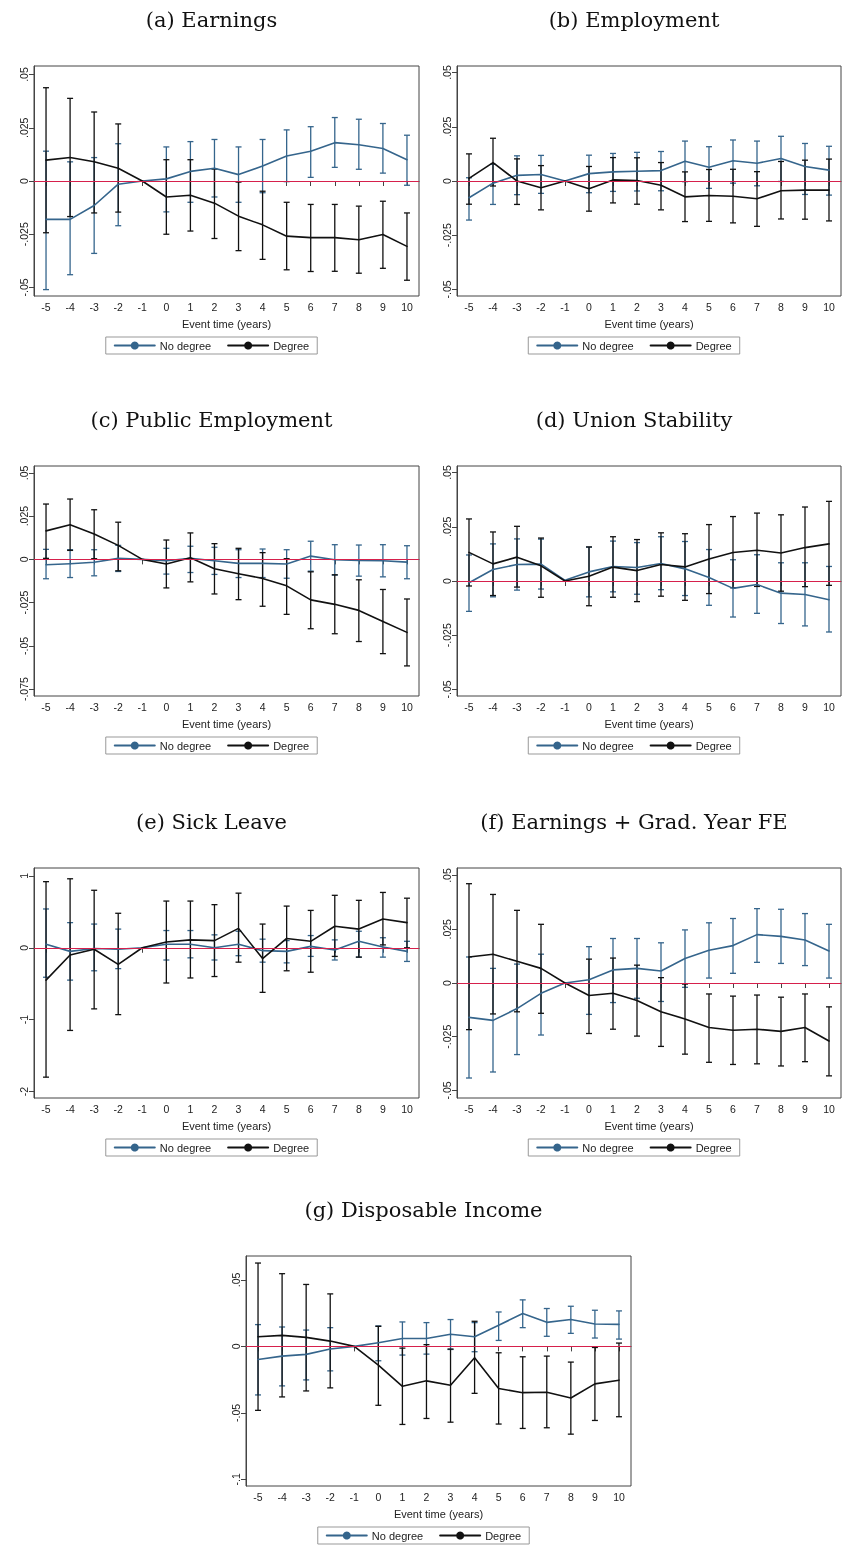  Describe the element at coordinates (23, 1091) in the screenshot. I see `y-tick-label: -2` at that location.